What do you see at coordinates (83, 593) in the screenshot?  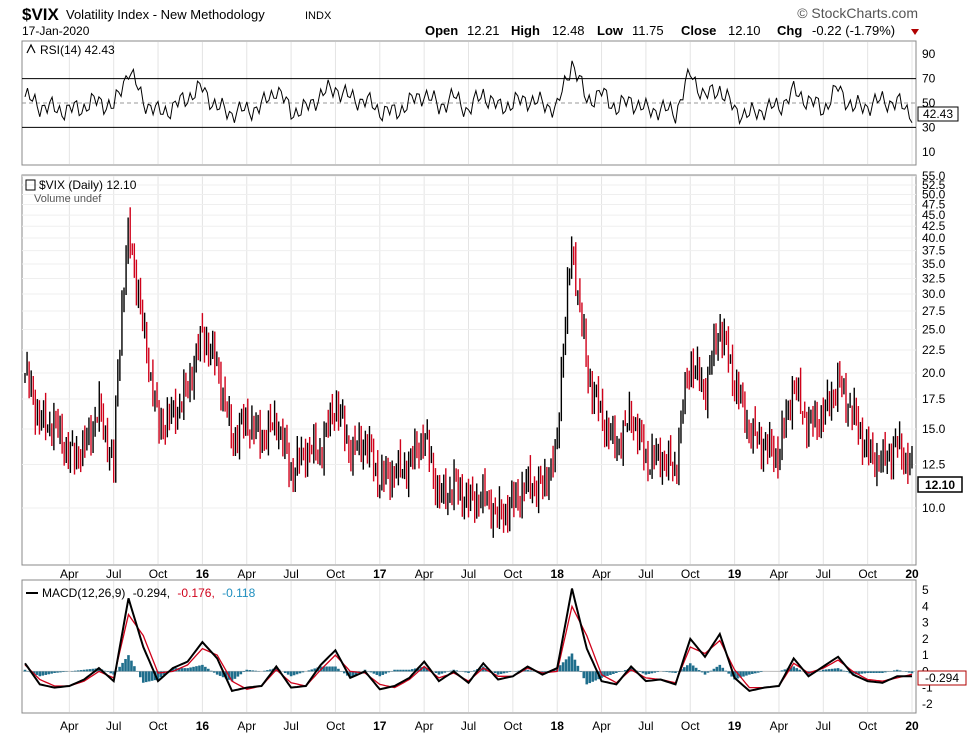 I see `macd-legend-prefix: MACD(12,26,9)` at bounding box center [83, 593].